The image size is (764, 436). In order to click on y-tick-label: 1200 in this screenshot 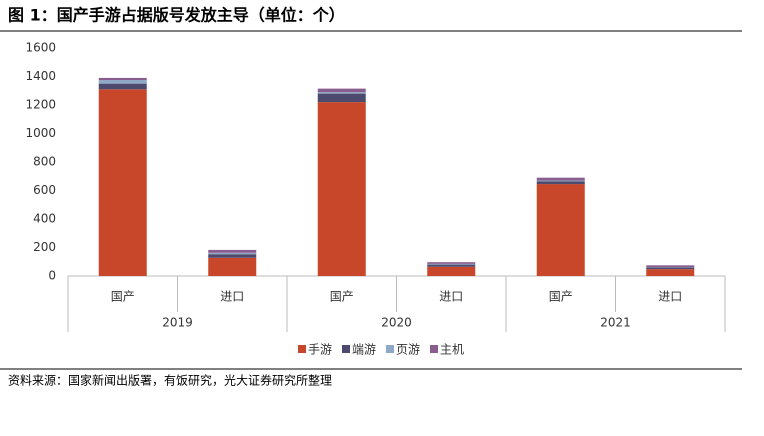, I will do `click(40, 105)`.